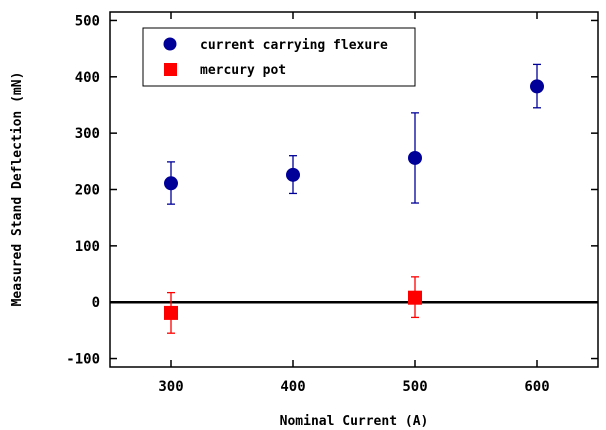  Describe the element at coordinates (536, 387) in the screenshot. I see `x-tick-label: 600` at that location.